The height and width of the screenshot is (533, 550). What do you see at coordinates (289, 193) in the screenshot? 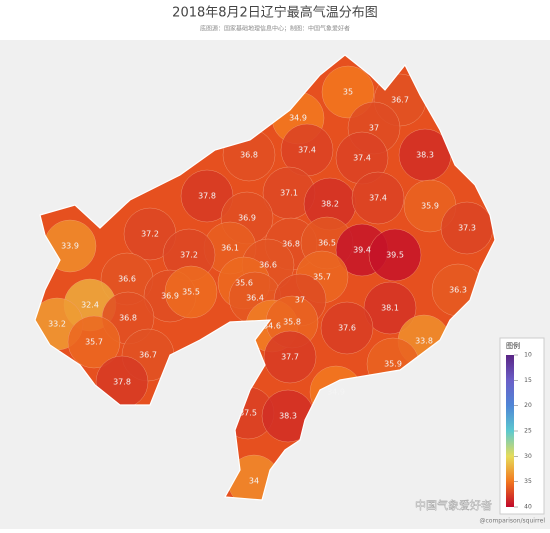
I see `region-label: 37.1` at bounding box center [289, 193].